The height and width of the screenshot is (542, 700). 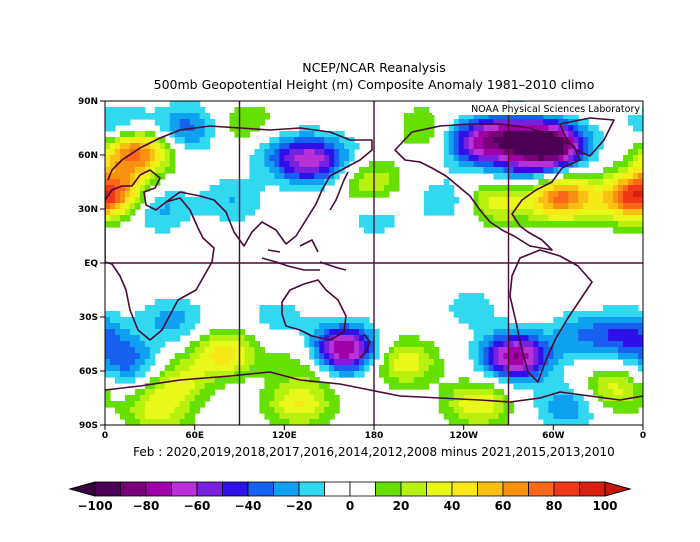 What do you see at coordinates (194, 436) in the screenshot?
I see `lon-label-60e: 60E` at bounding box center [194, 436].